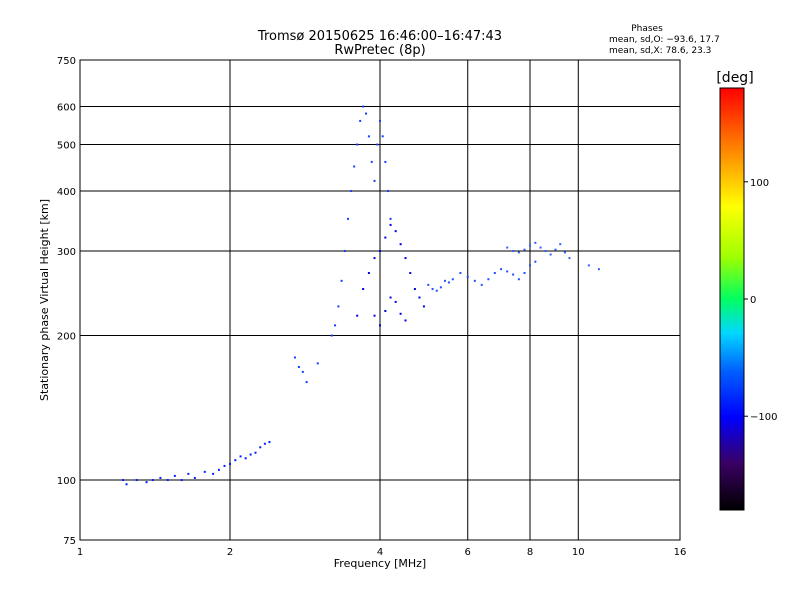 This screenshot has height=600, width=800. I want to click on y-tick-label: 200, so click(66, 337).